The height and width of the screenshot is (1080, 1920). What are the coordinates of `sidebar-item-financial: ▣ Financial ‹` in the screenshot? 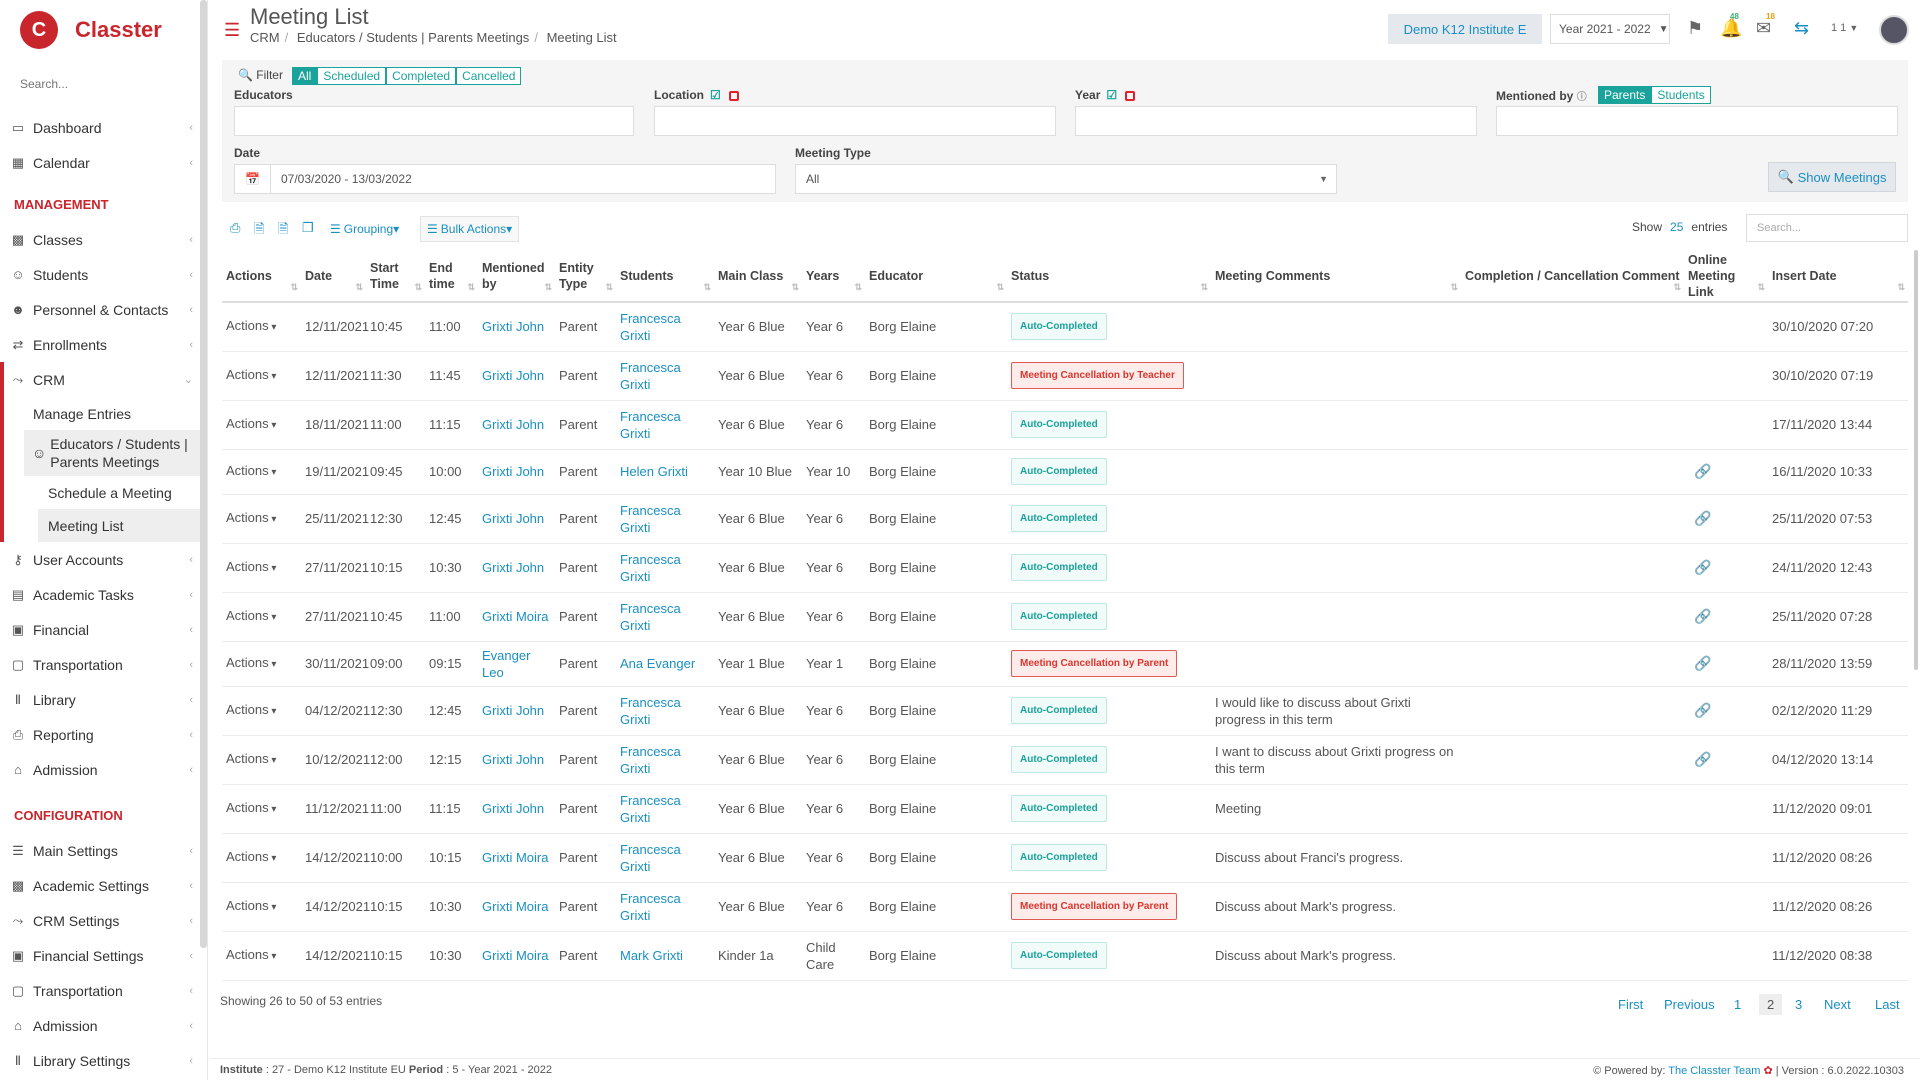 It's located at (103, 629).